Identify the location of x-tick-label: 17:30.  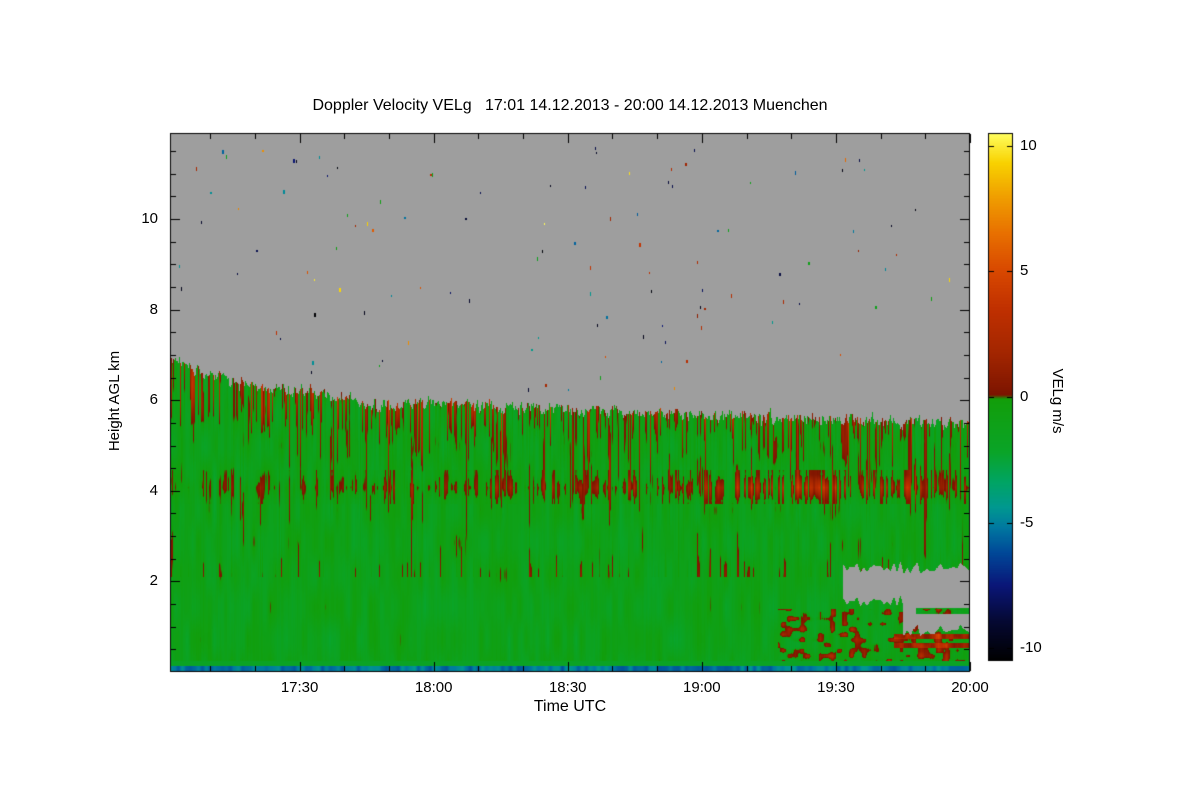
(299, 687).